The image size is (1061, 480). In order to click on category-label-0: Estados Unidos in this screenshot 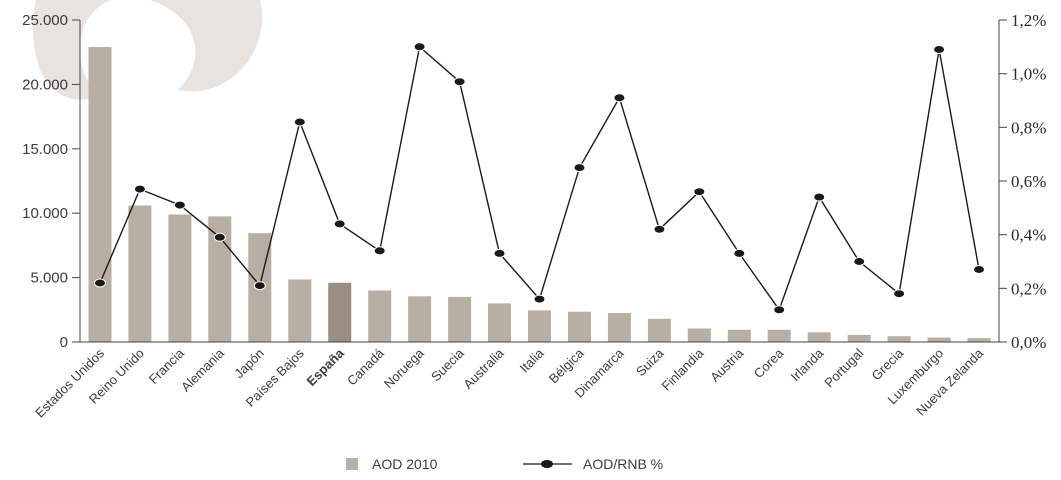, I will do `click(69, 382)`.